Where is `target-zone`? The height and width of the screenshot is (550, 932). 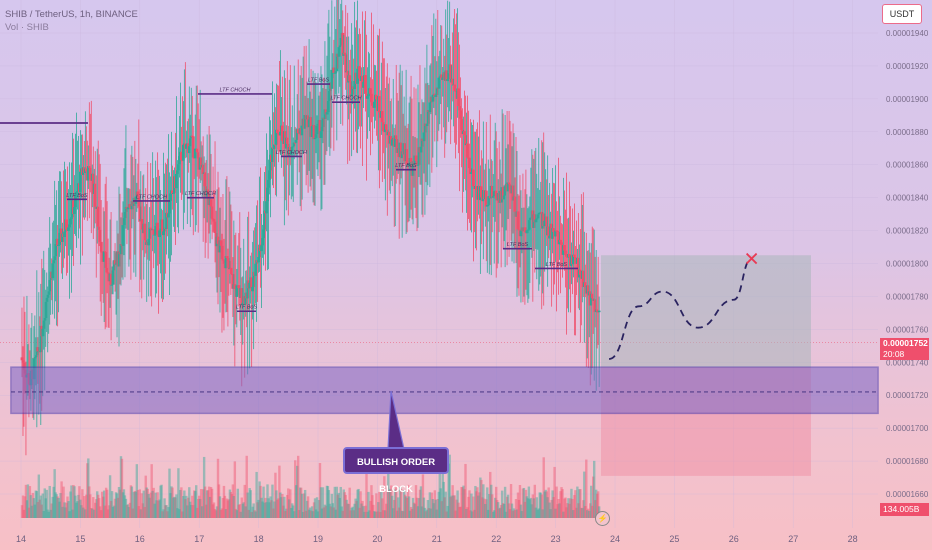
target-zone is located at coordinates (706, 311).